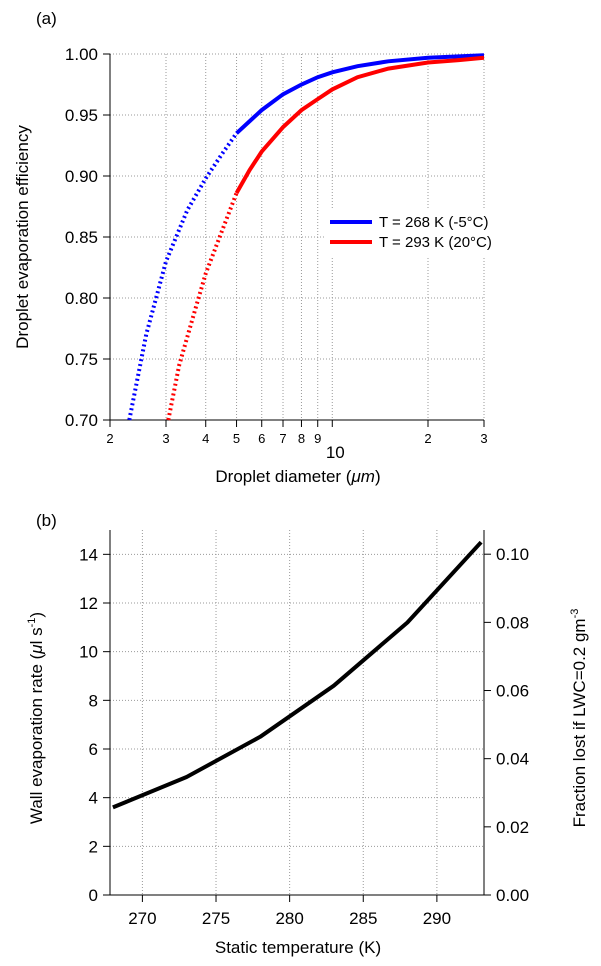  What do you see at coordinates (282, 438) in the screenshot?
I see `panel-a-x-tick-label: 7` at bounding box center [282, 438].